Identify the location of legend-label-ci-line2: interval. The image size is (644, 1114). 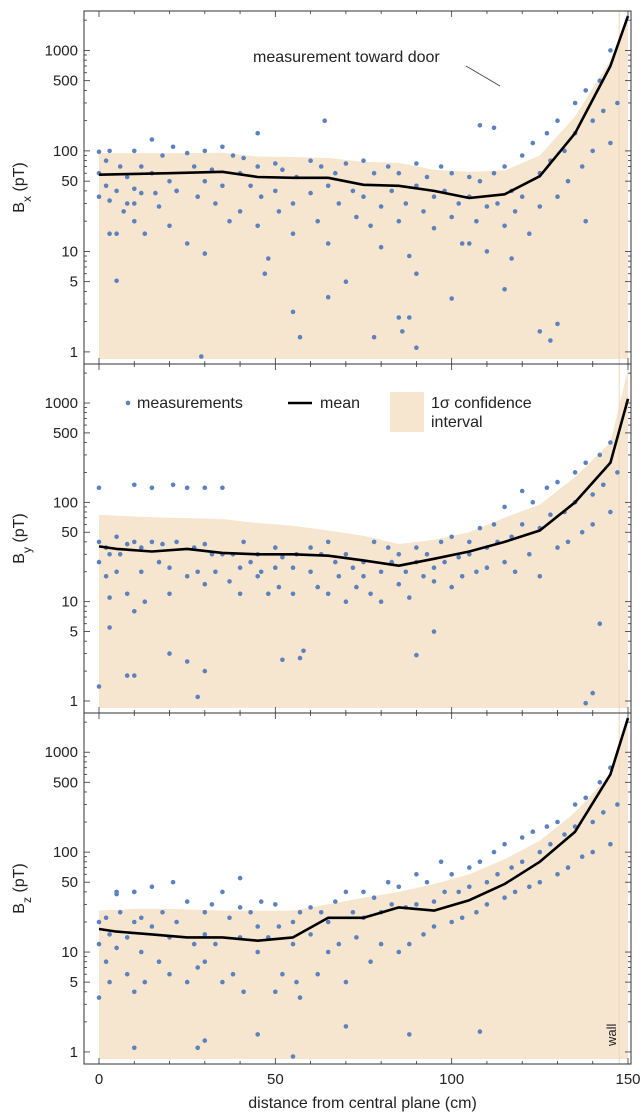
(457, 422).